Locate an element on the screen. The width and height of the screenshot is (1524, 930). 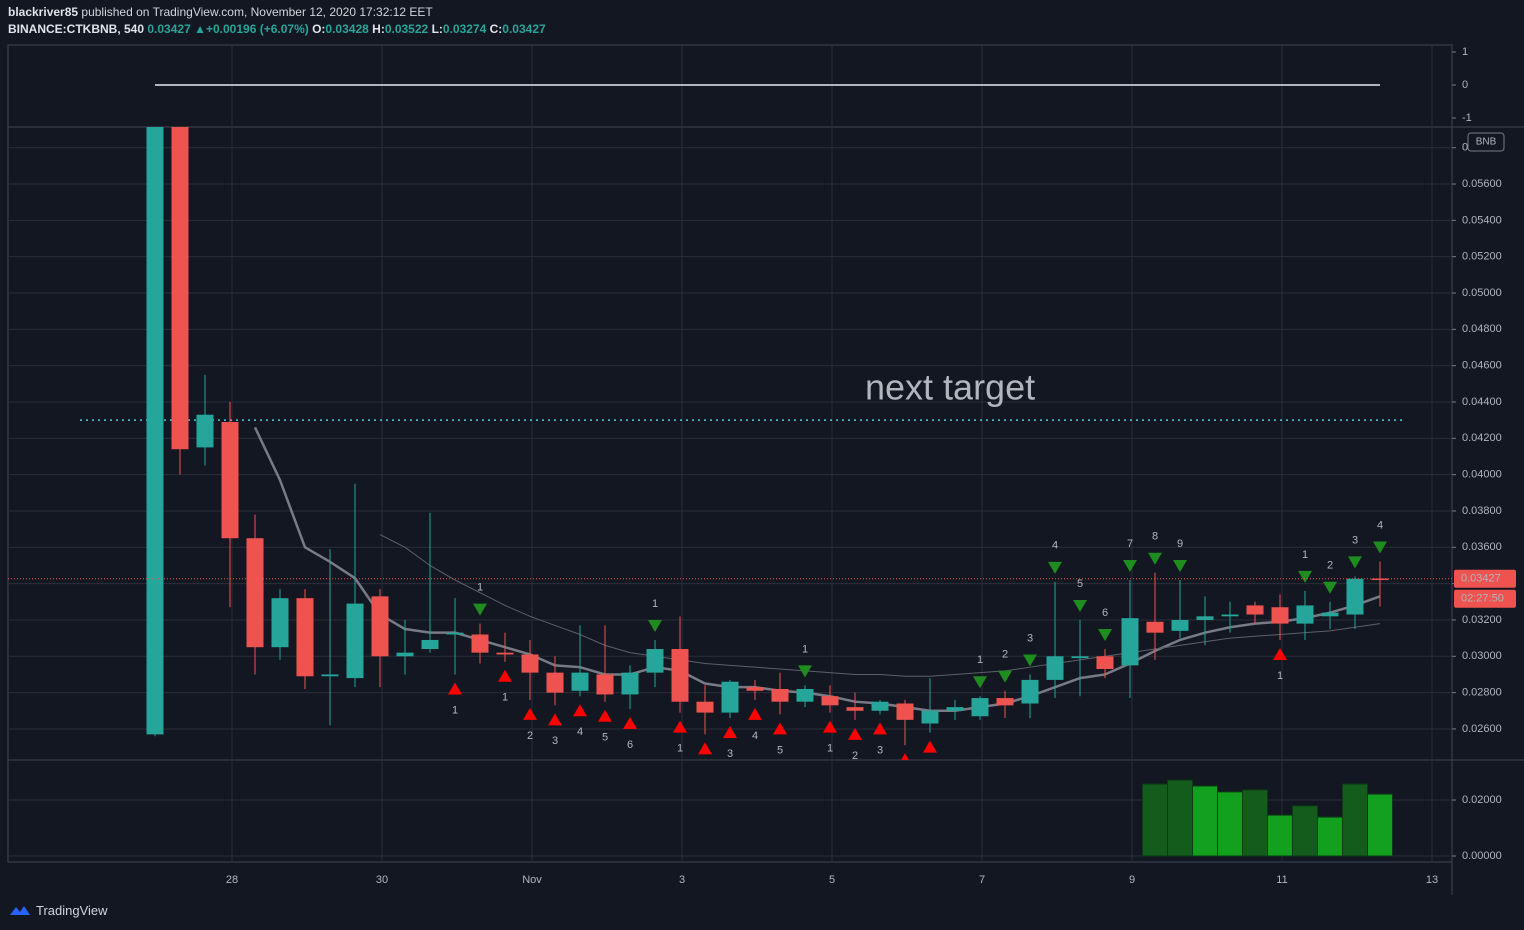
x-tick-label: 5 is located at coordinates (832, 880).